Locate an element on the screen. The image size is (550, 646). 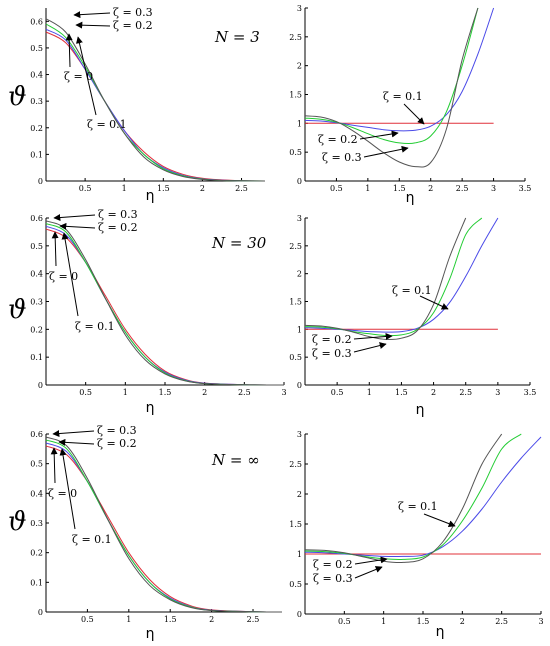
arrow-zeta-03-r3l is located at coordinates (73, 434).